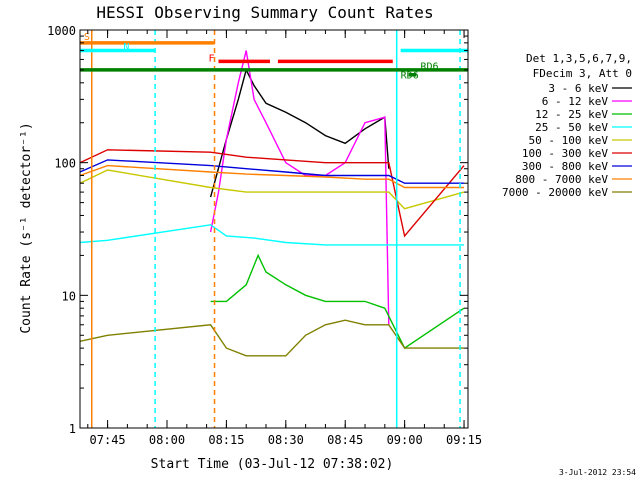 This screenshot has width=640, height=480. What do you see at coordinates (72, 429) in the screenshot?
I see `y-tick-label-0: 1` at bounding box center [72, 429].